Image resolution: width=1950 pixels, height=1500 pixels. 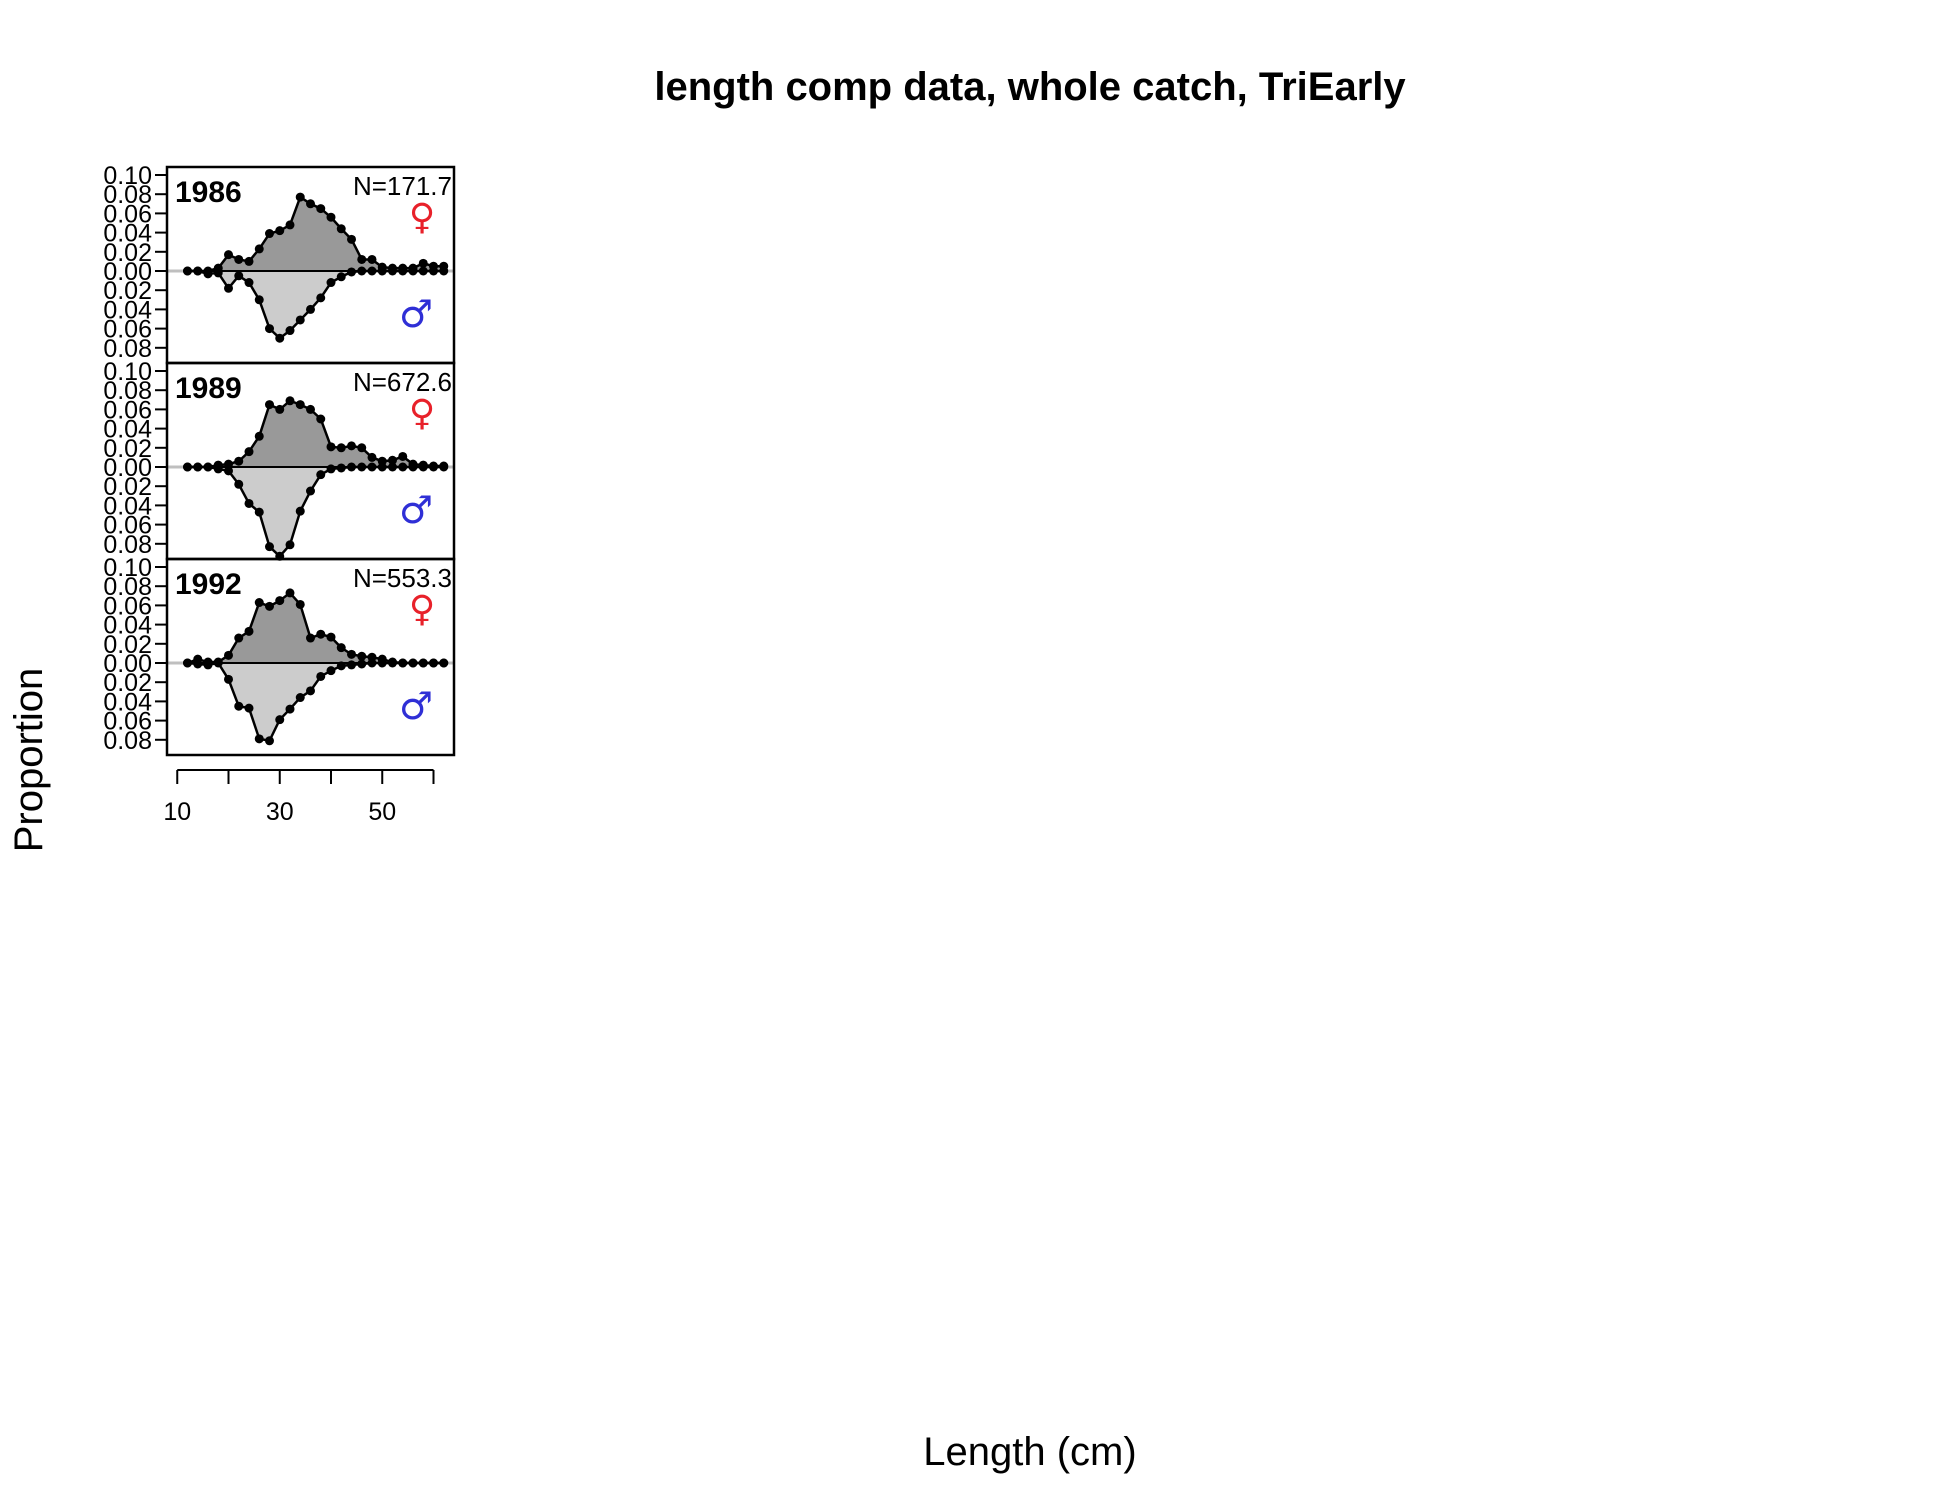 I want to click on female-area, so click(x=315, y=234).